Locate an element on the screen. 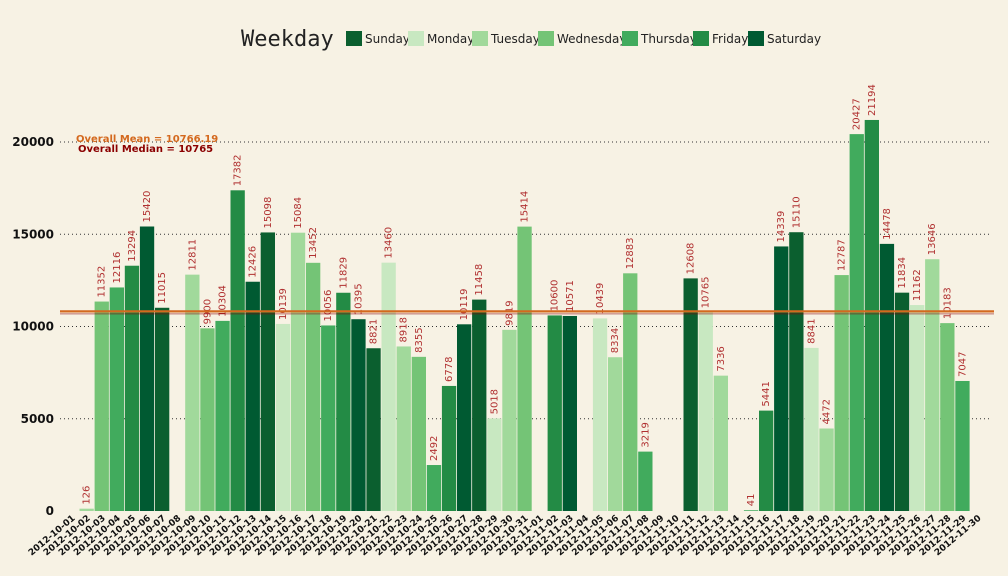  legend-label: Tuesday is located at coordinates (515, 39).